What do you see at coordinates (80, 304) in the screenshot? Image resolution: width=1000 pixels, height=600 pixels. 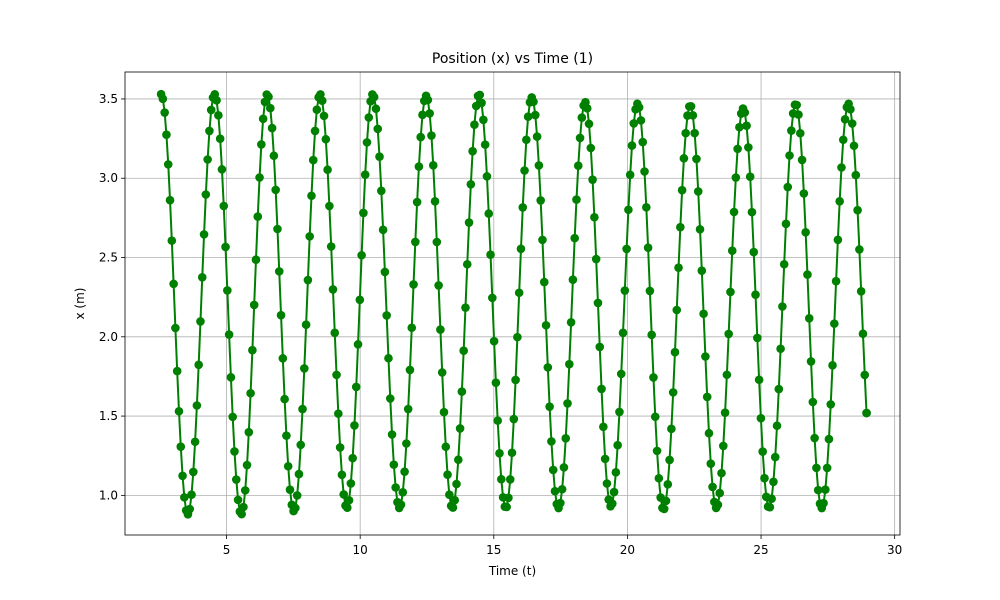 I see `y-axis-label: x (m)` at bounding box center [80, 304].